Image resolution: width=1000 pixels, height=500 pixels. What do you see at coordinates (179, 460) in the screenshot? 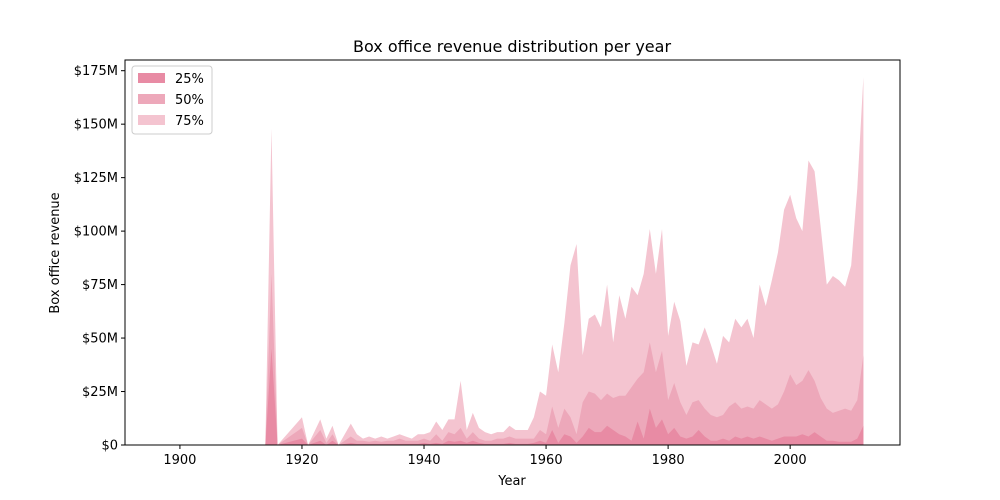
I see `x-tick-label: 1900` at bounding box center [179, 460].